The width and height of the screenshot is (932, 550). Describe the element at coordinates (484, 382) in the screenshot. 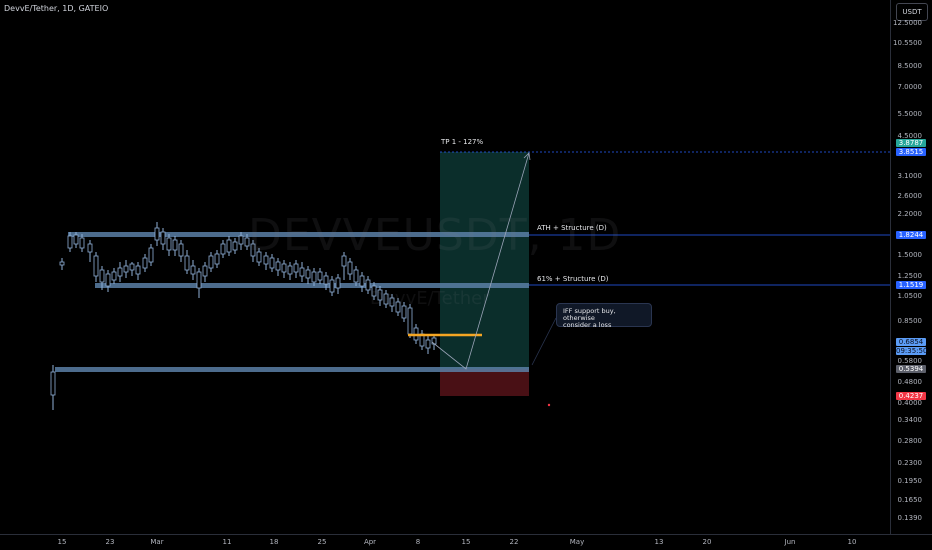

I see `loss-zone` at that location.